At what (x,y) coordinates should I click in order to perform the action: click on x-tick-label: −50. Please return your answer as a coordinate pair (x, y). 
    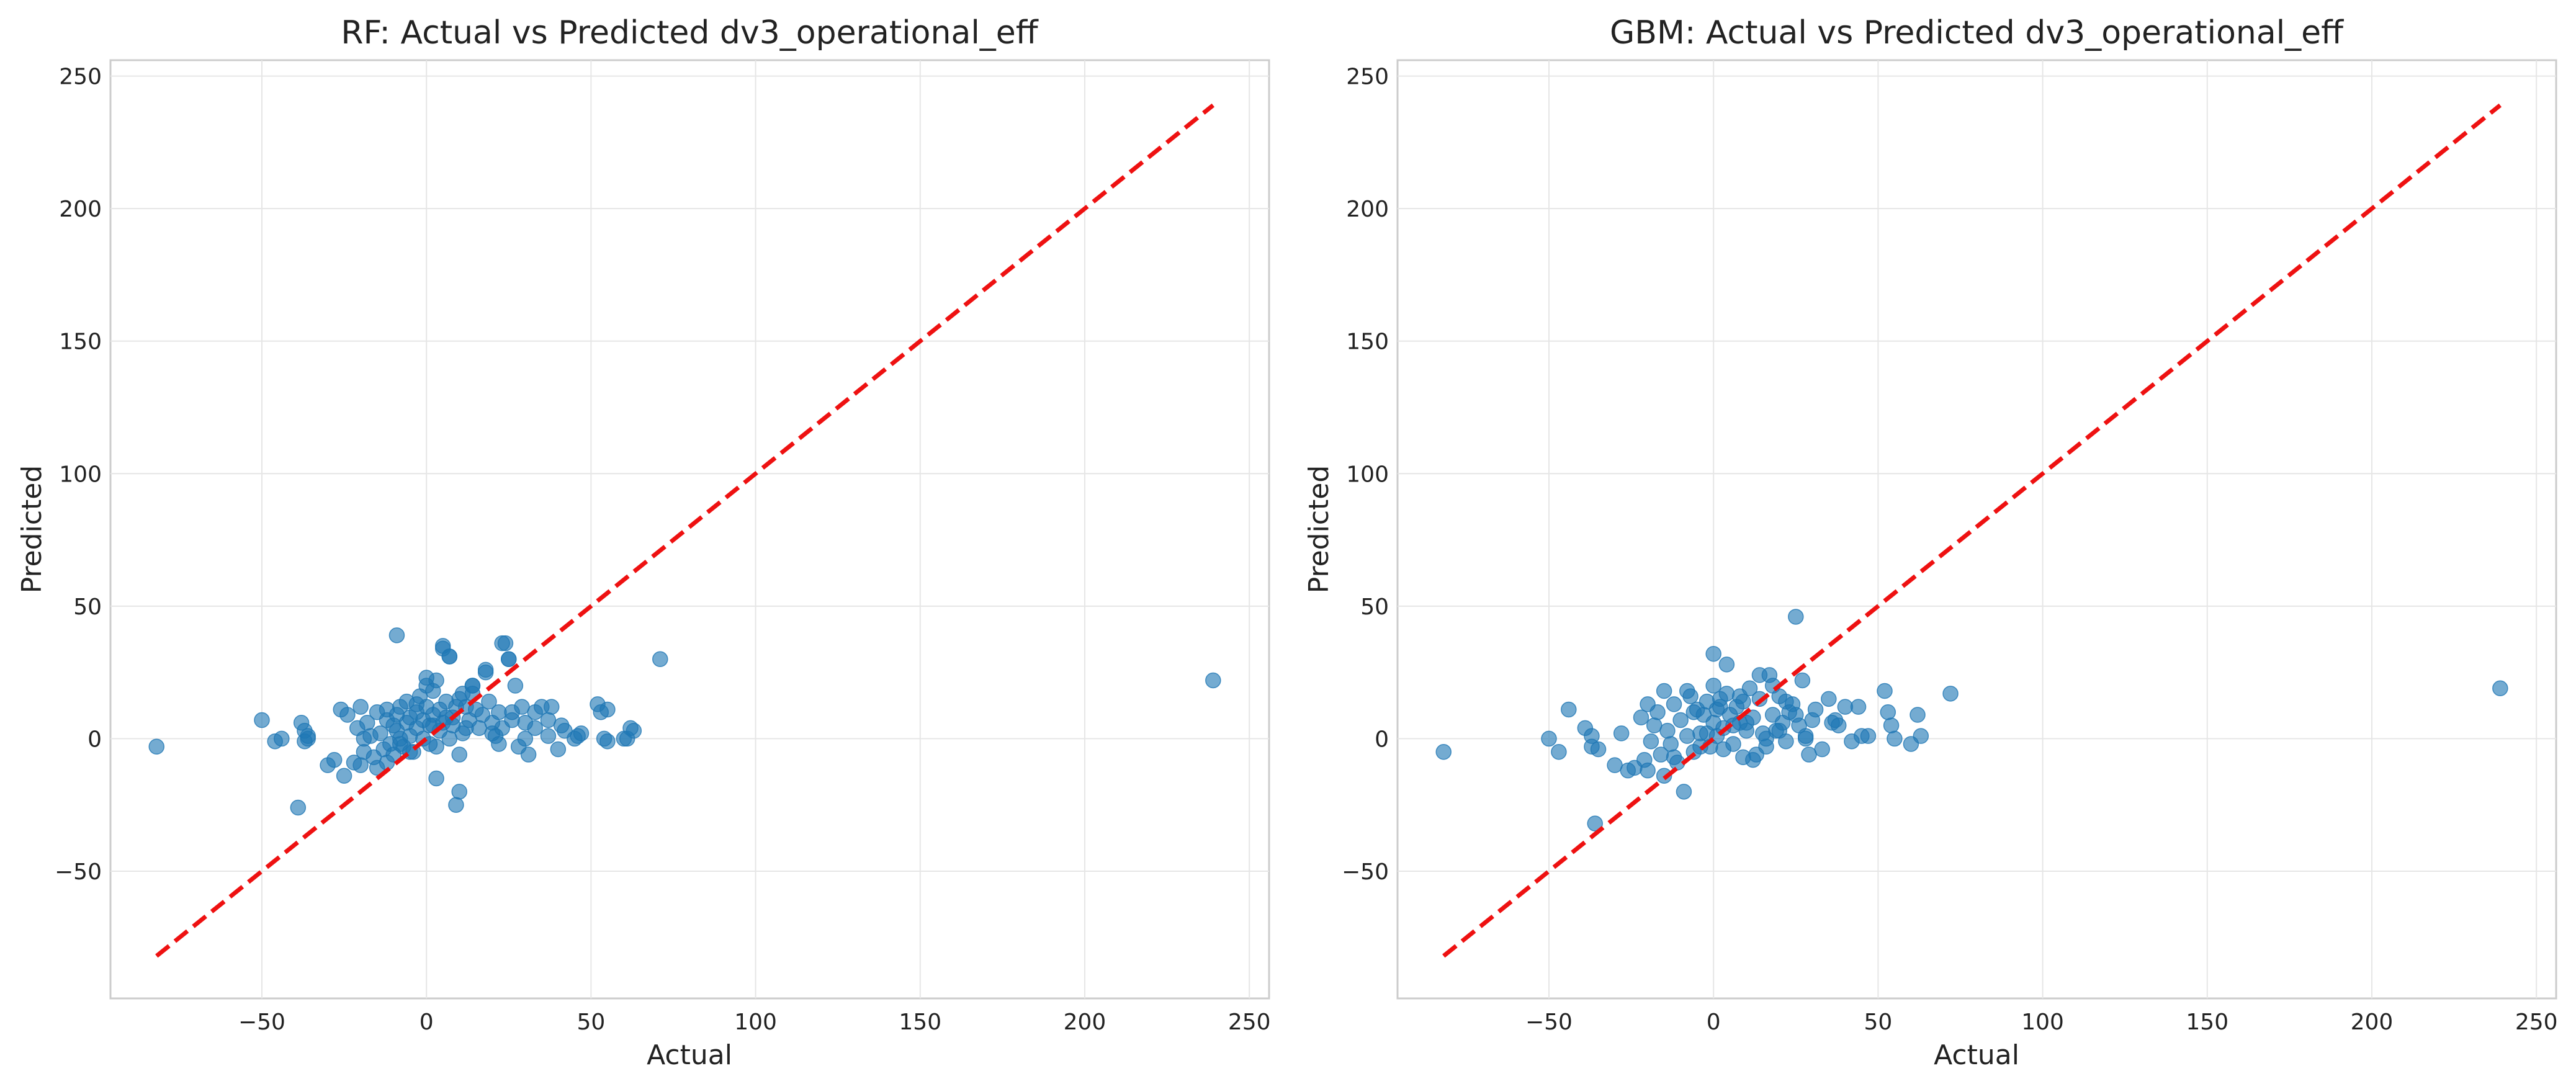
    Looking at the image, I should click on (261, 1022).